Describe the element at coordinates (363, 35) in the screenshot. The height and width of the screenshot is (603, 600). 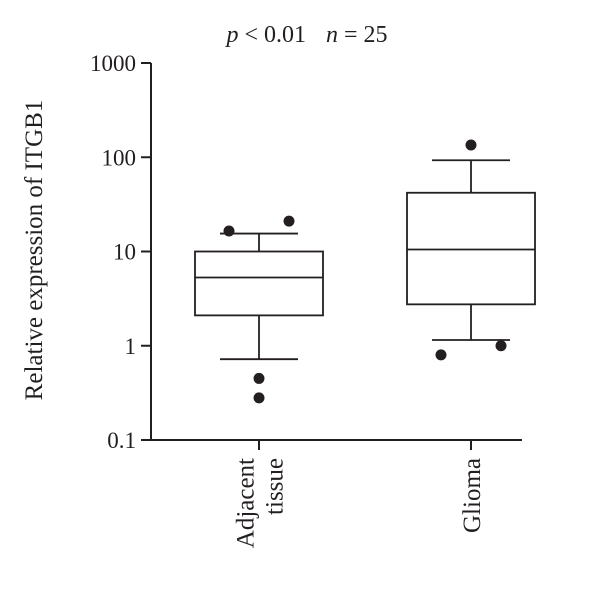
I see `n-value: = 25` at that location.